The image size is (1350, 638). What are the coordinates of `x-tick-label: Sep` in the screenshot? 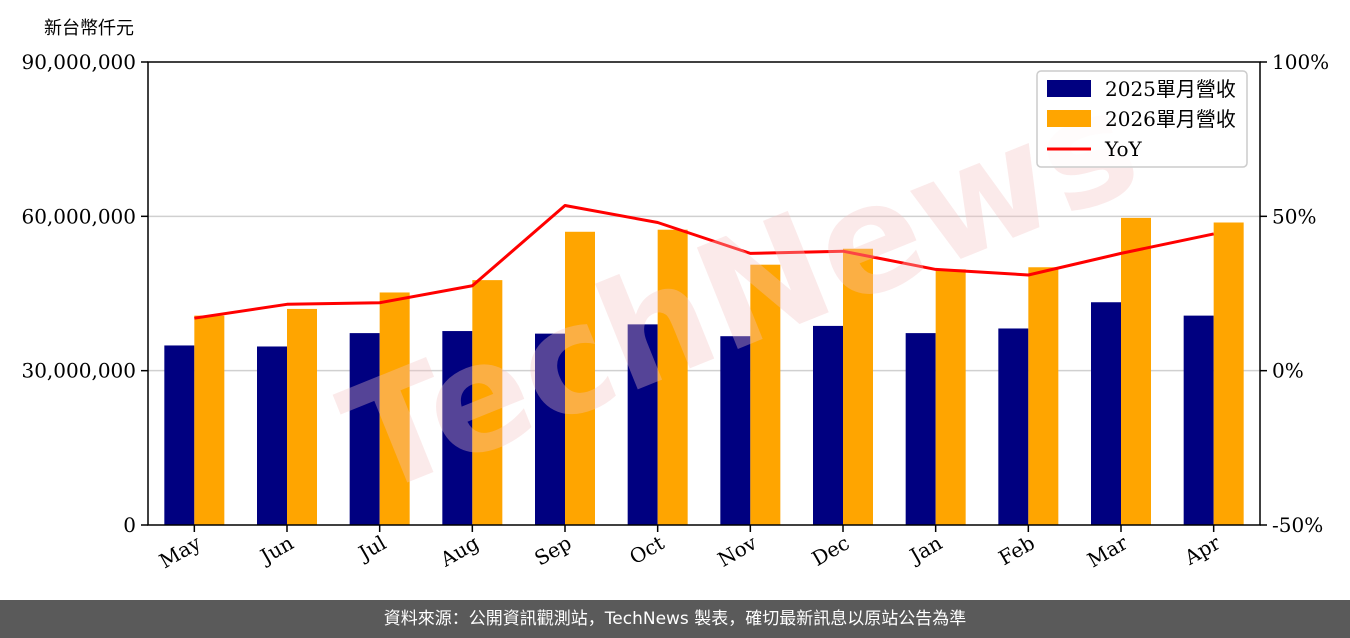 It's located at (552, 551).